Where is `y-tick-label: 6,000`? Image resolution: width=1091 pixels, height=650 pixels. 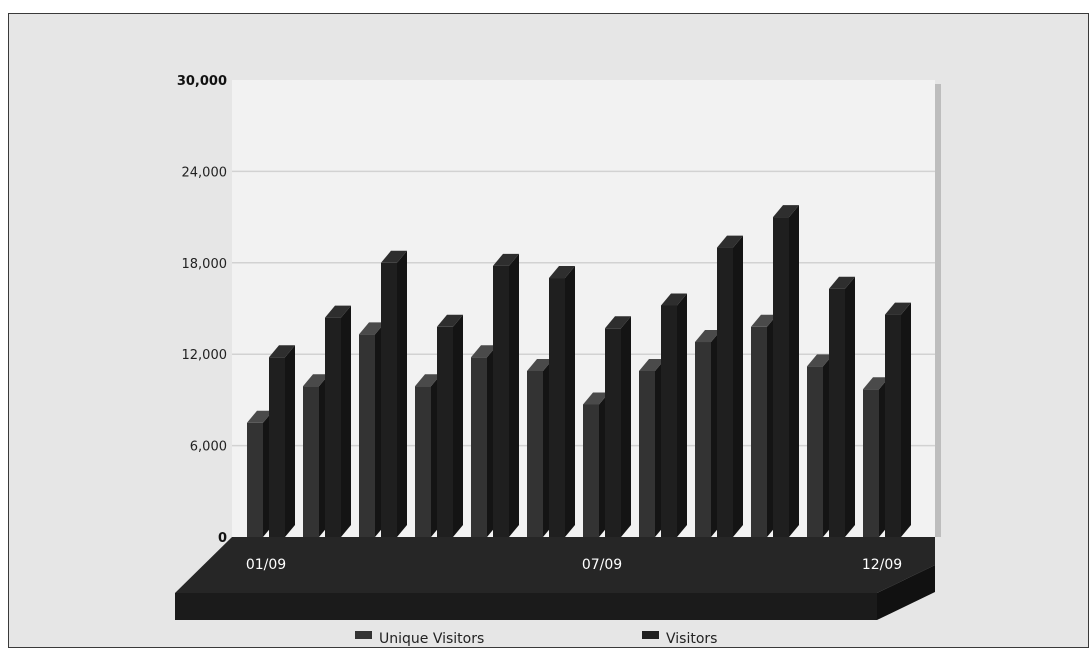 y-tick-label: 6,000 is located at coordinates (208, 447).